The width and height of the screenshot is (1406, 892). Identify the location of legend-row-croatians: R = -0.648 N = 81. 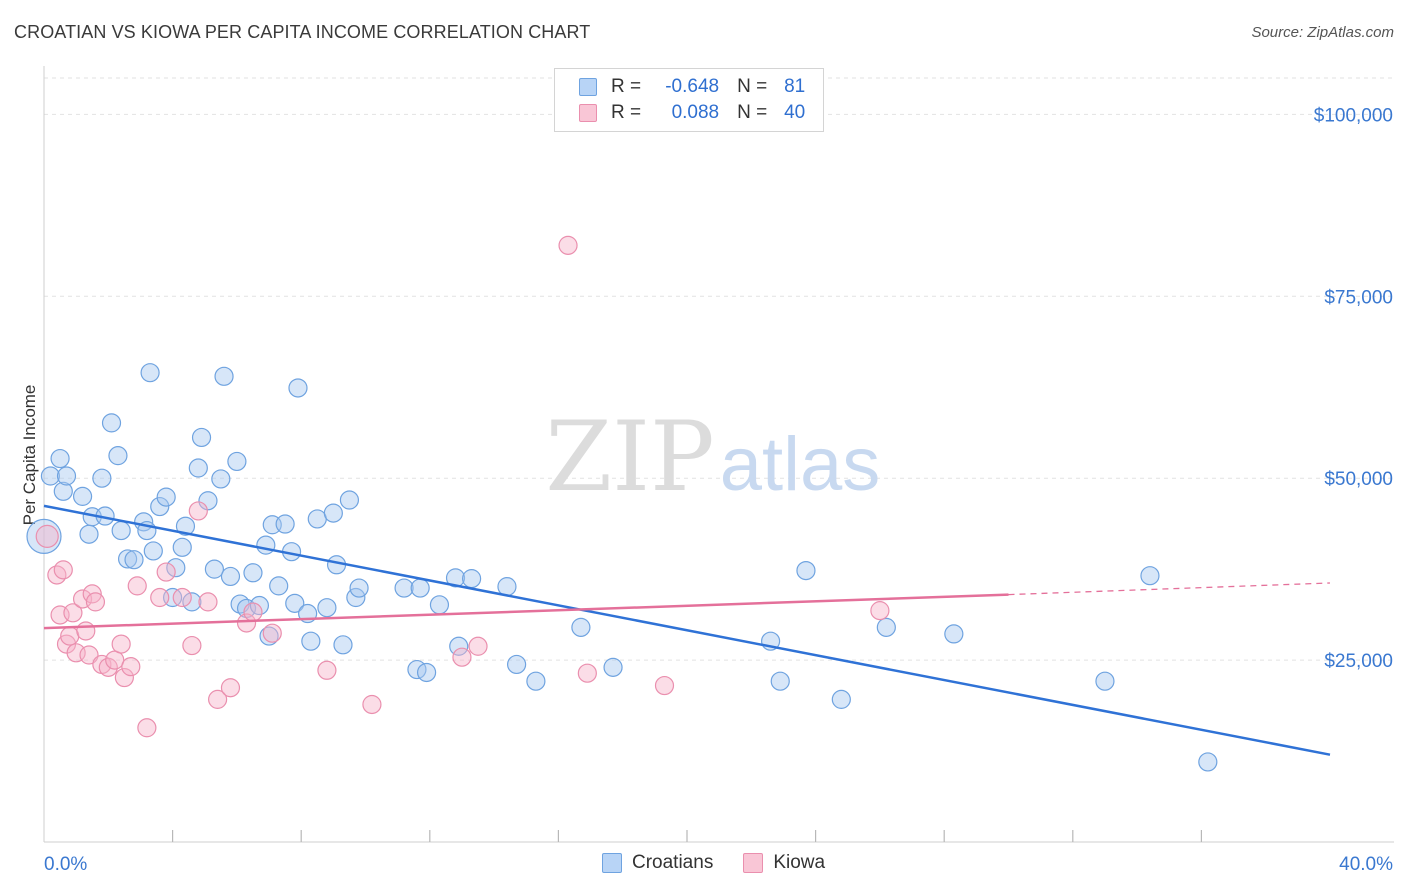
(692, 87).